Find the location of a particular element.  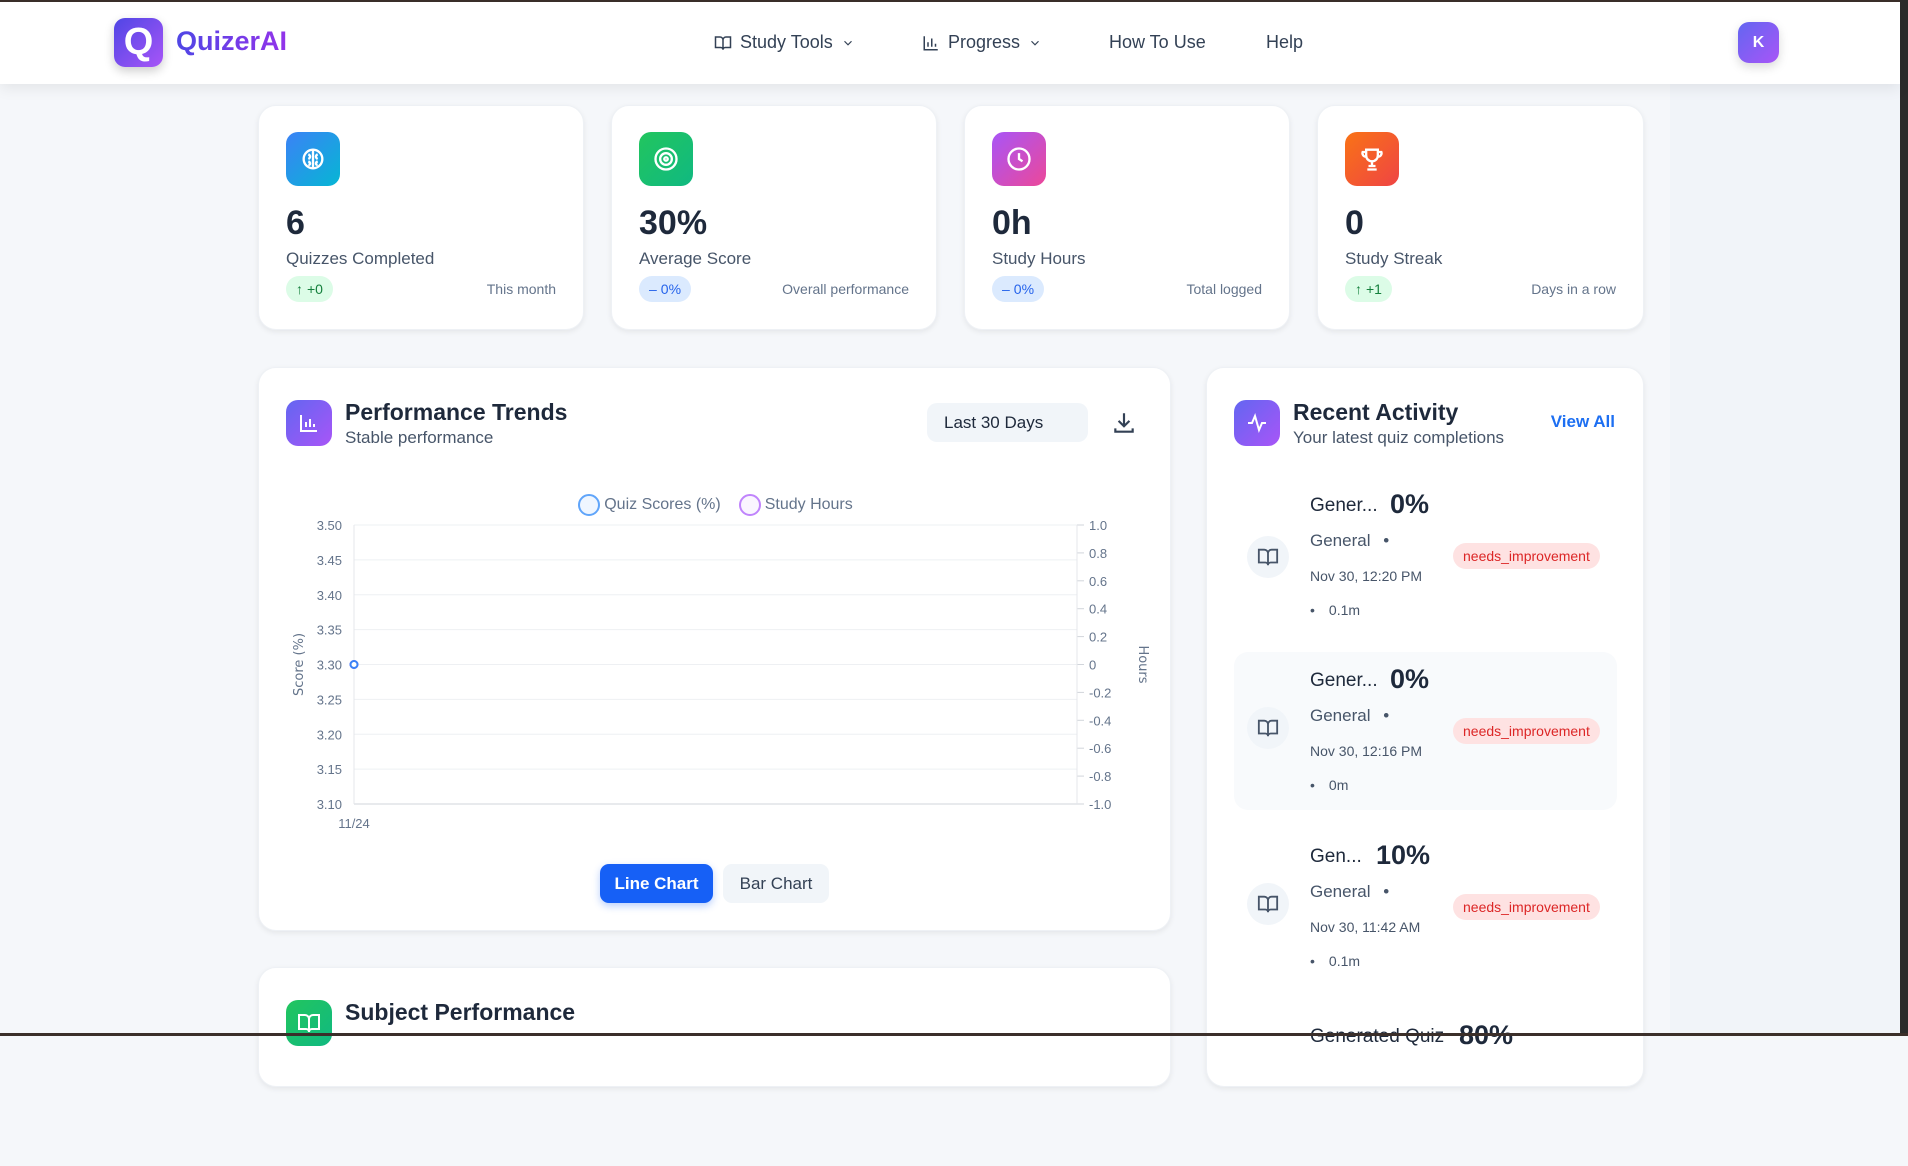

subject-performance-card: Subject Performance is located at coordinates (714, 1027).